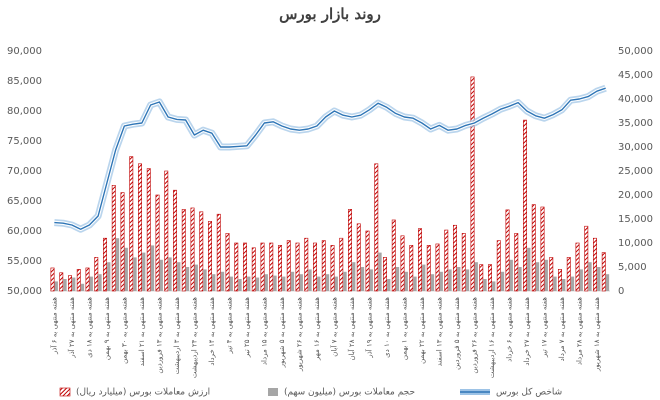 This screenshot has height=400, width=660. What do you see at coordinates (65, 392) in the screenshot?
I see `legend-icon` at bounding box center [65, 392].